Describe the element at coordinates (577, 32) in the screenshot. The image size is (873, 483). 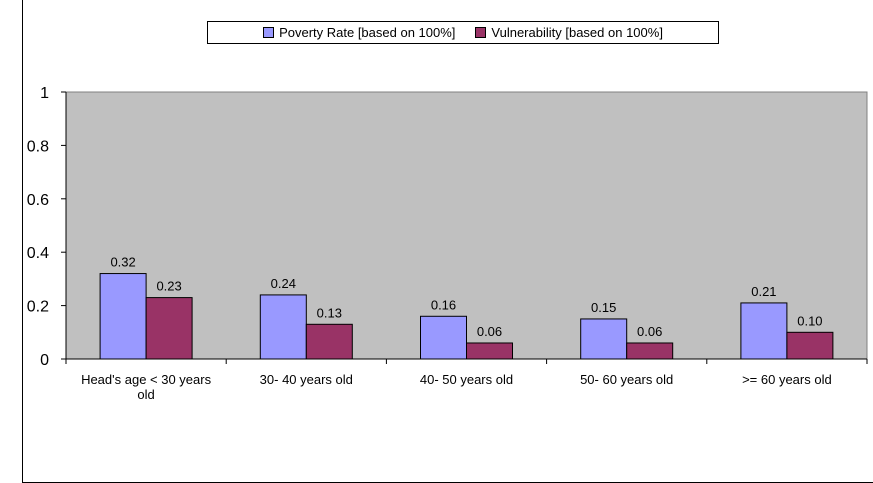
I see `legend-label-vulnerability: Vulnerability [based on 100%]` at that location.